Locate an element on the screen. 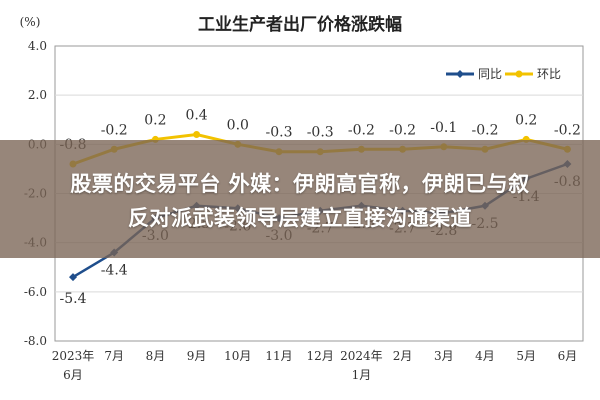 The height and width of the screenshot is (400, 600). y-unit-label: (%) is located at coordinates (30, 22).